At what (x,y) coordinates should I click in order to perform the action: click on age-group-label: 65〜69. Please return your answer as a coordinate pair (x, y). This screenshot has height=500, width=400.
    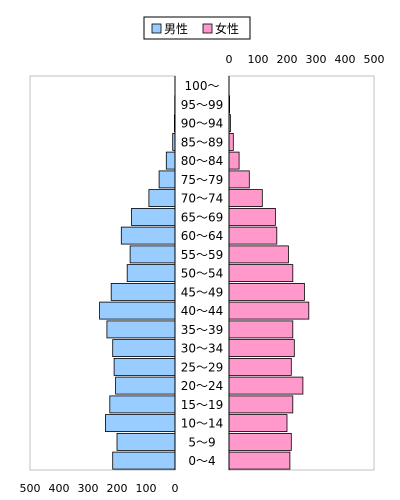
    Looking at the image, I should click on (202, 217).